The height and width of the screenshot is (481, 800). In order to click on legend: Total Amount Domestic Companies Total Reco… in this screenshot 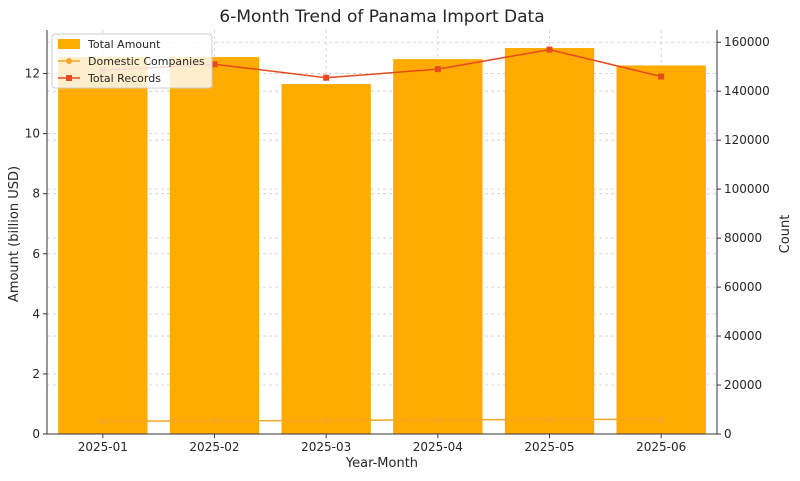, I will do `click(132, 61)`.